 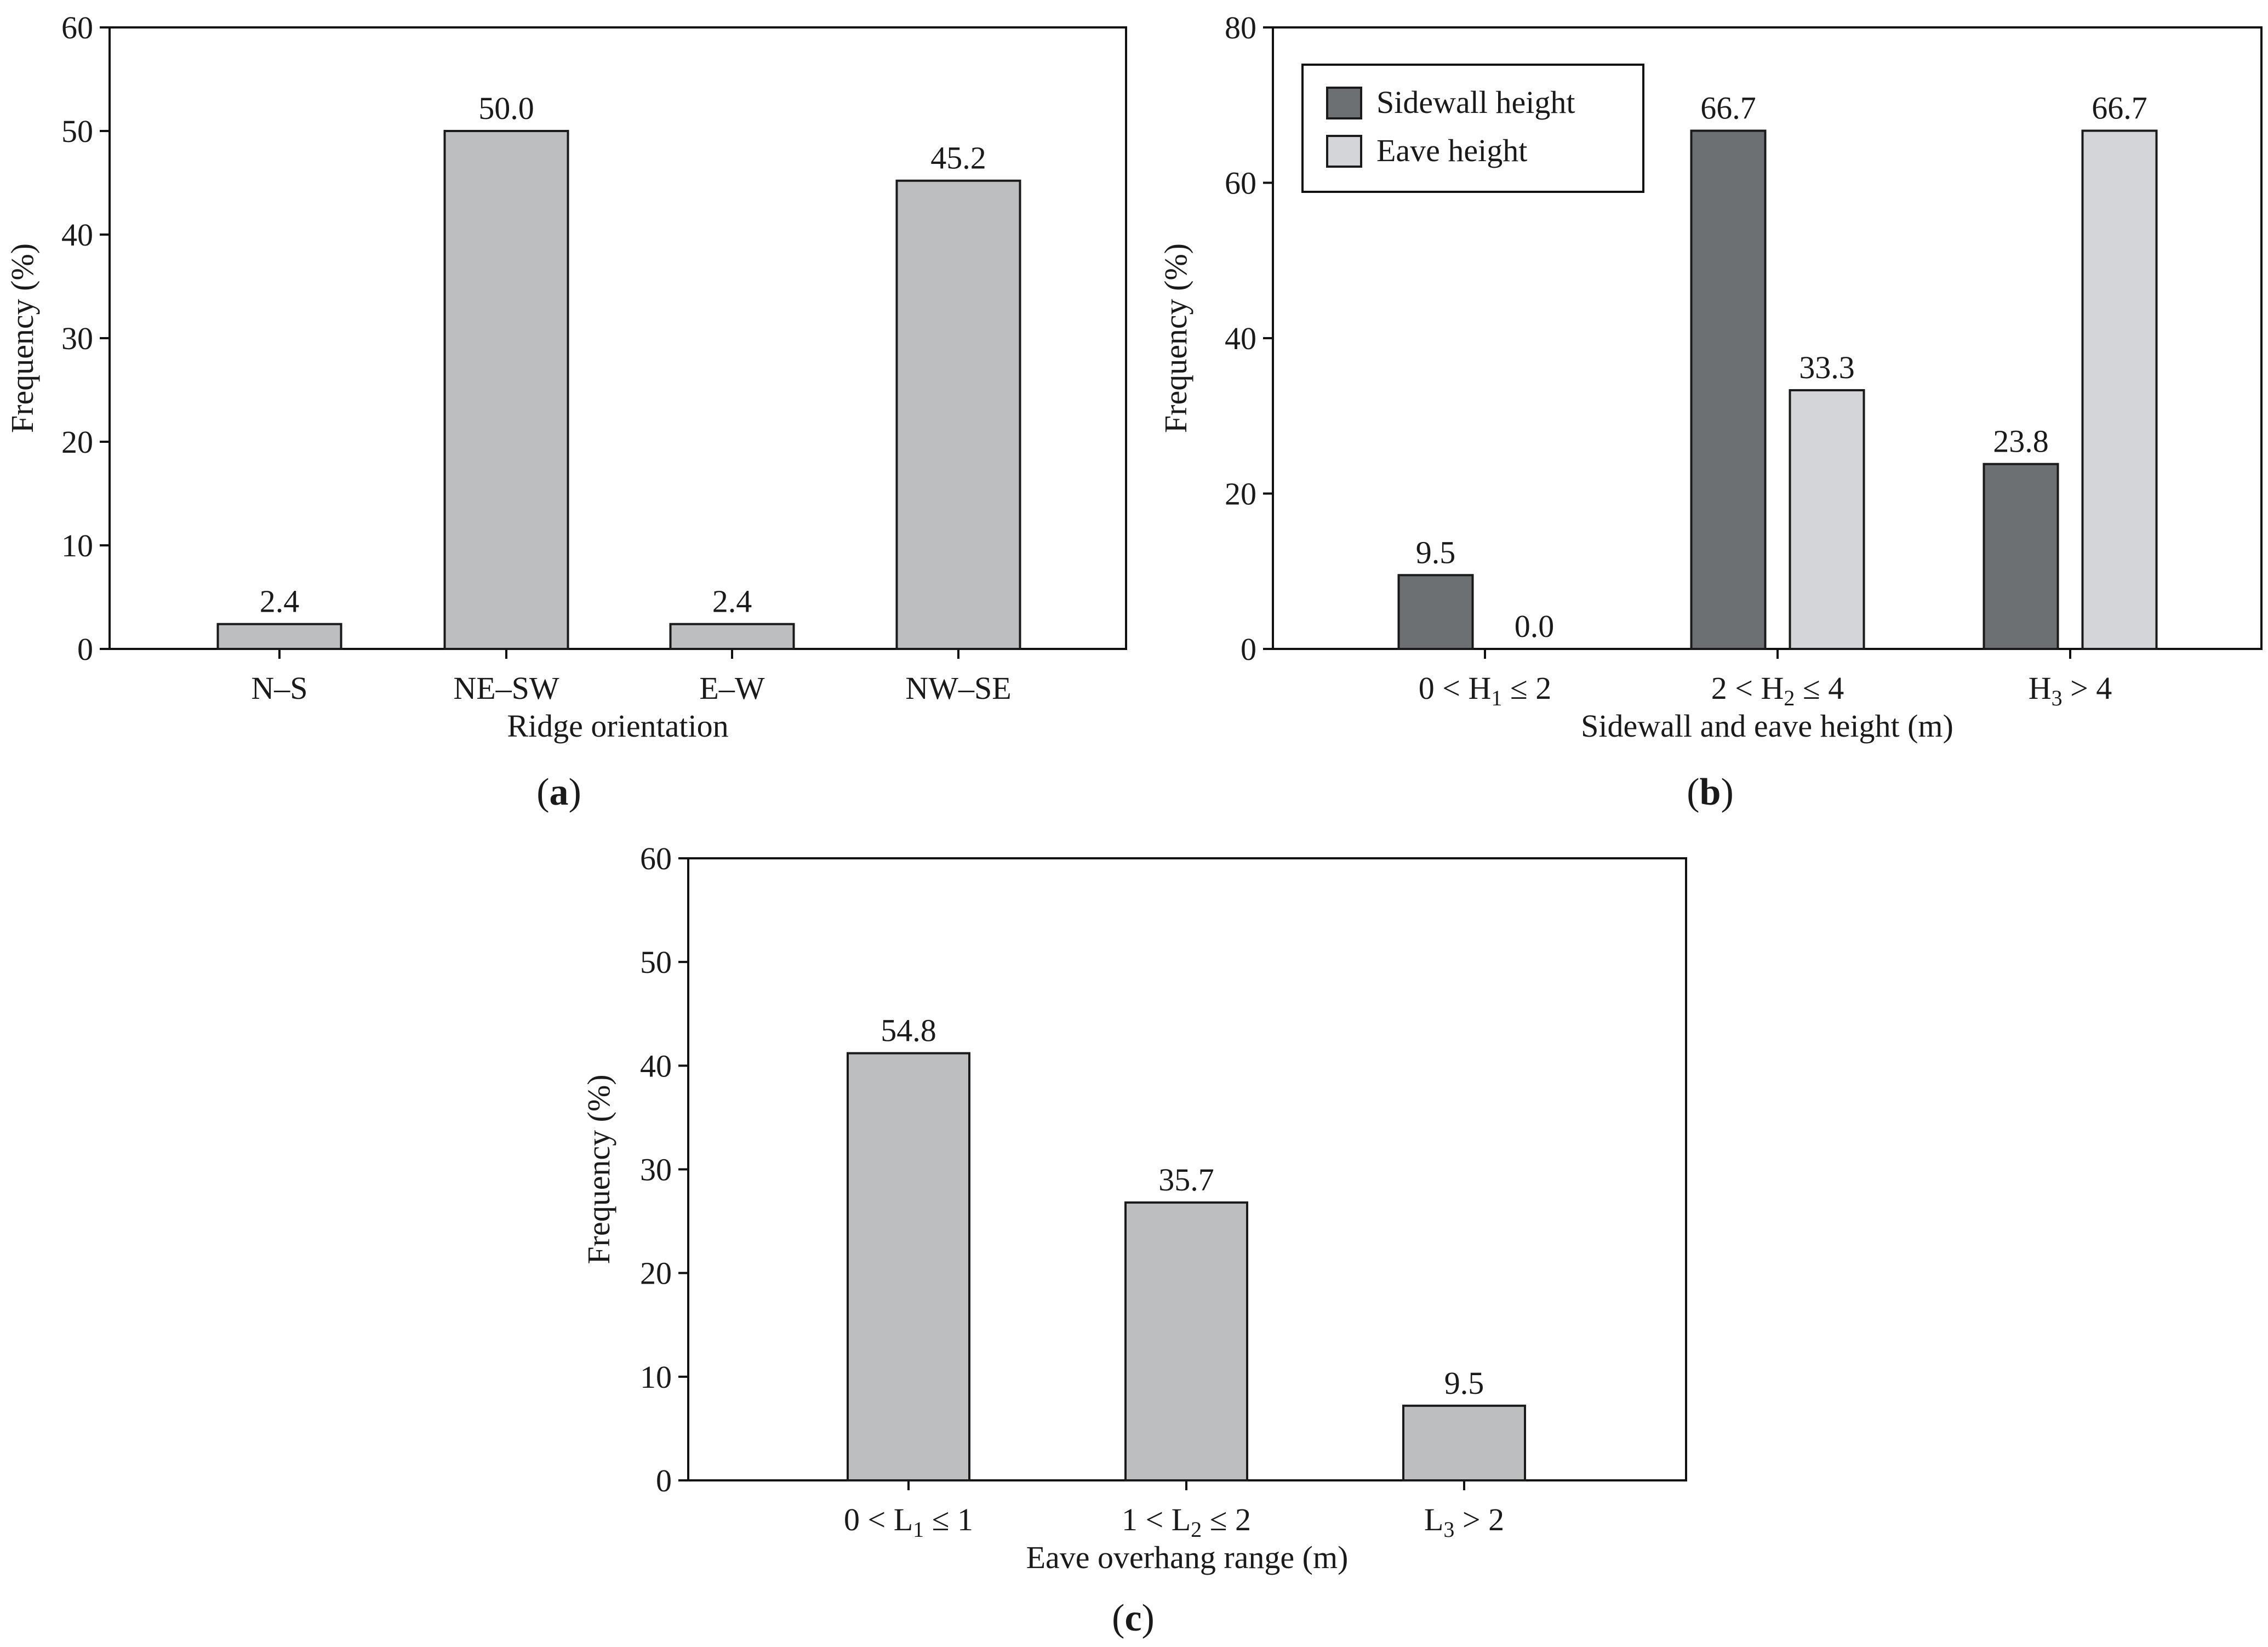 What do you see at coordinates (1187, 1557) in the screenshot?
I see `x-axis-title: Eave overhang range (m)` at bounding box center [1187, 1557].